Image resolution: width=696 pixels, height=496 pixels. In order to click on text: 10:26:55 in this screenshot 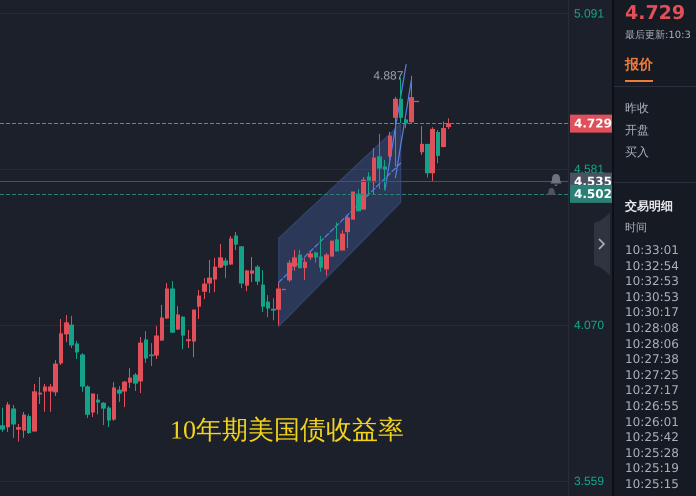, I will do `click(652, 406)`.